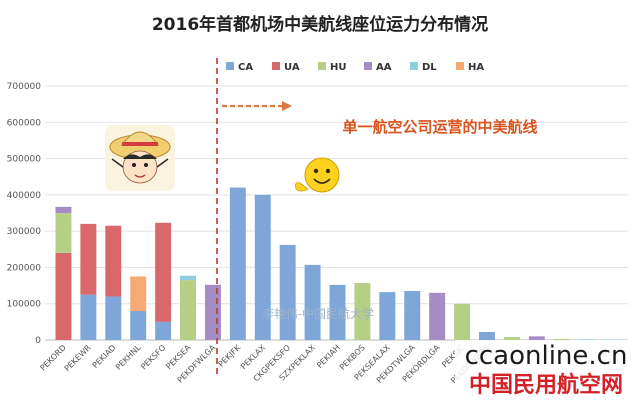 This screenshot has width=640, height=408. Describe the element at coordinates (78, 358) in the screenshot. I see `x-tick-label: PEKEWR` at that location.